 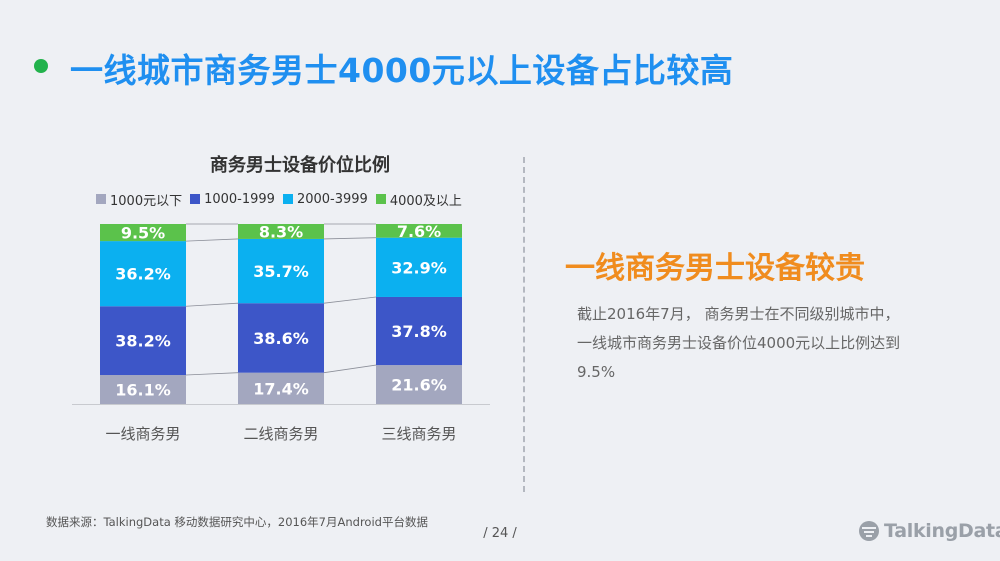 I want to click on data-label-0-2: 36.2%, so click(x=143, y=274).